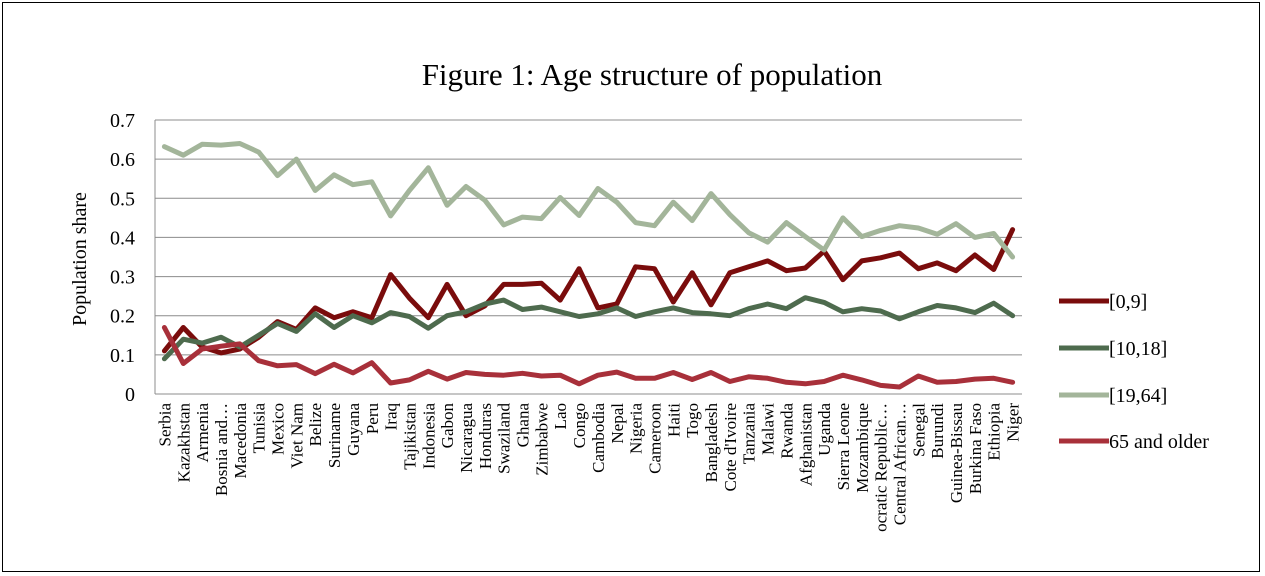 The width and height of the screenshot is (1265, 576). I want to click on x-tick-label: Sierra Leone, so click(843, 446).